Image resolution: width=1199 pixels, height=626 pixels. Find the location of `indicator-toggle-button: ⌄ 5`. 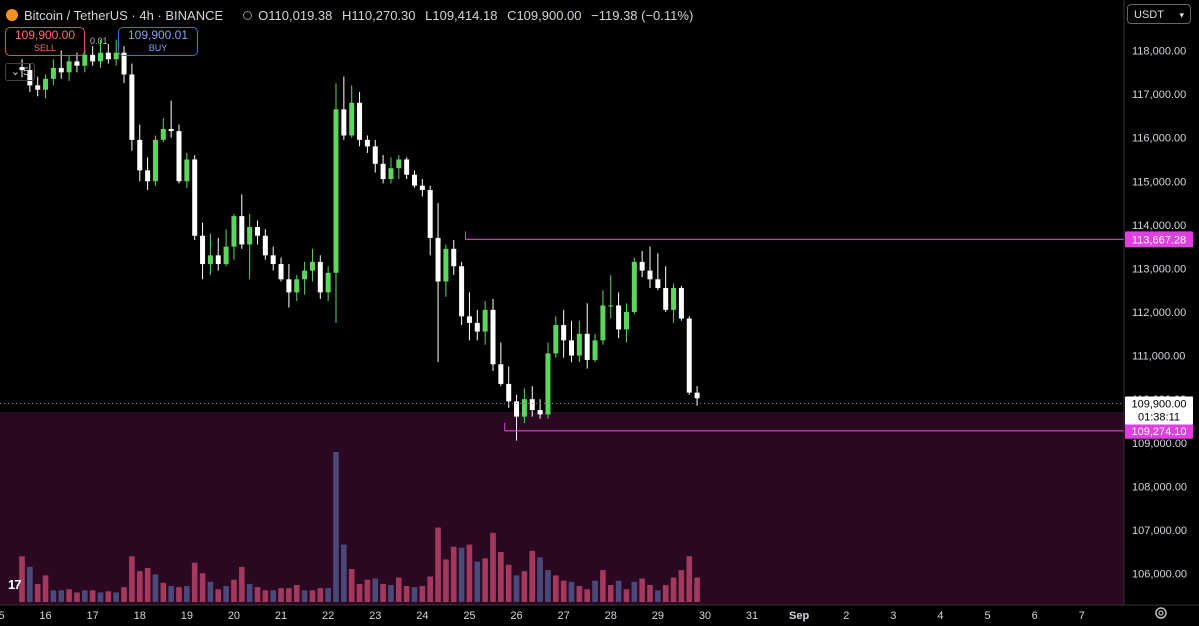

indicator-toggle-button: ⌄ 5 is located at coordinates (20, 72).